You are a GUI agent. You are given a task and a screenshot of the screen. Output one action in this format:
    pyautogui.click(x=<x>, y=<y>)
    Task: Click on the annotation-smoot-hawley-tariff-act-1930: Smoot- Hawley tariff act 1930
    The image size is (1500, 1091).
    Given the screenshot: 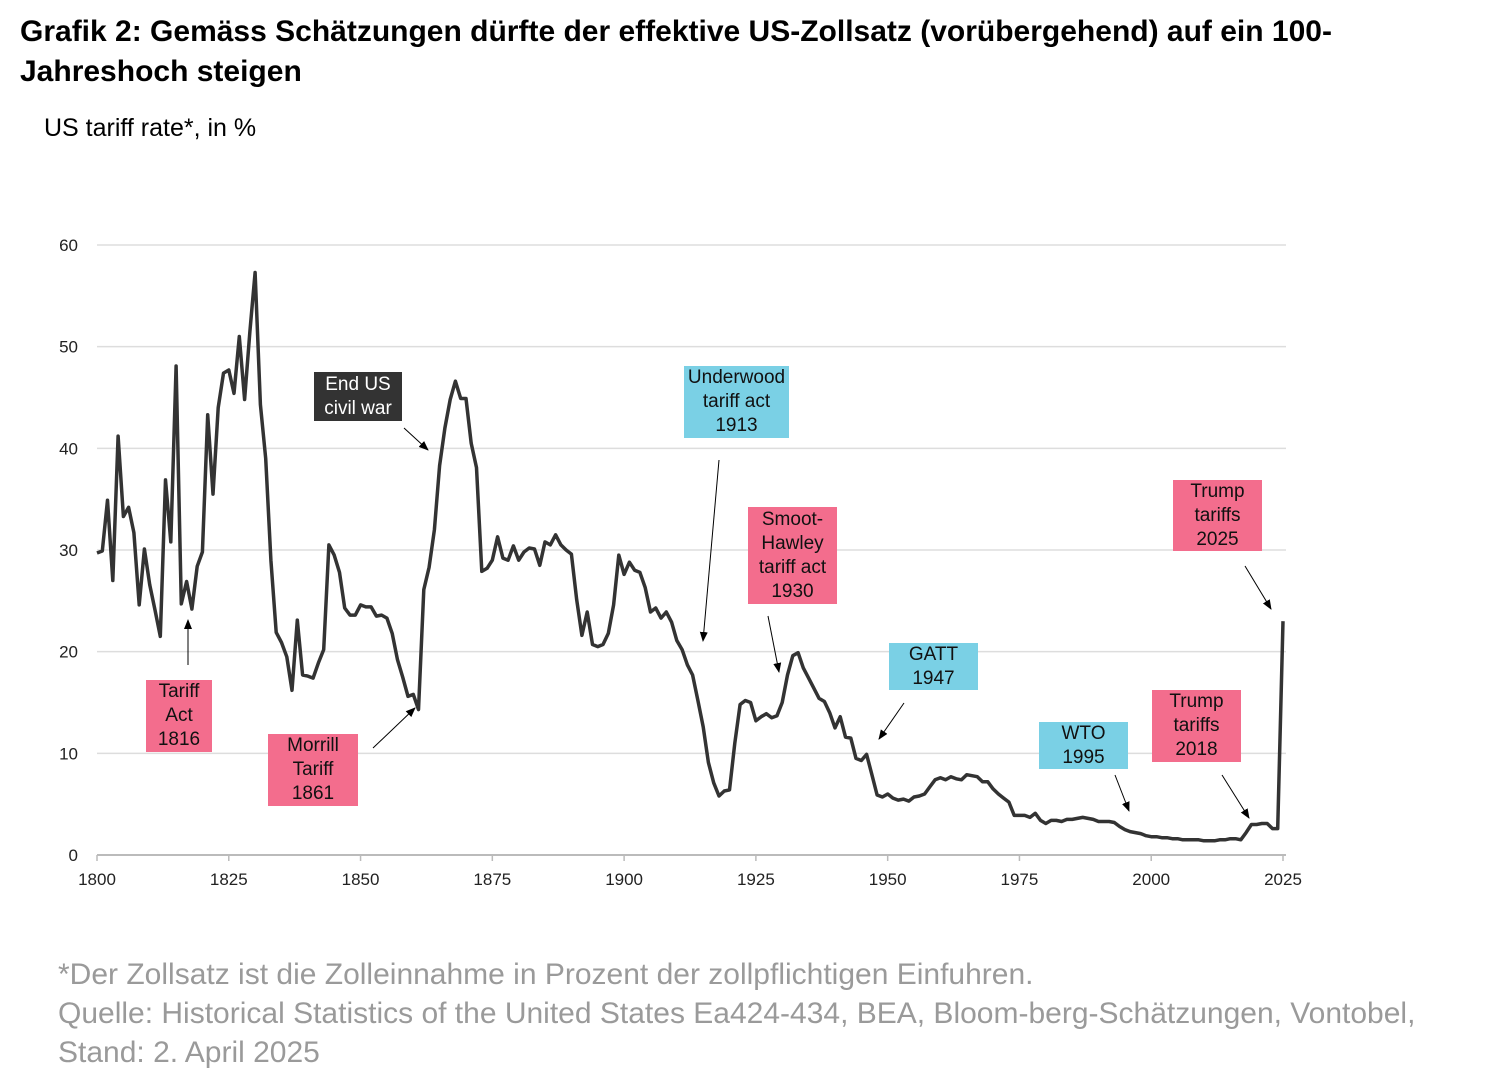 What is the action you would take?
    pyautogui.click(x=792, y=555)
    